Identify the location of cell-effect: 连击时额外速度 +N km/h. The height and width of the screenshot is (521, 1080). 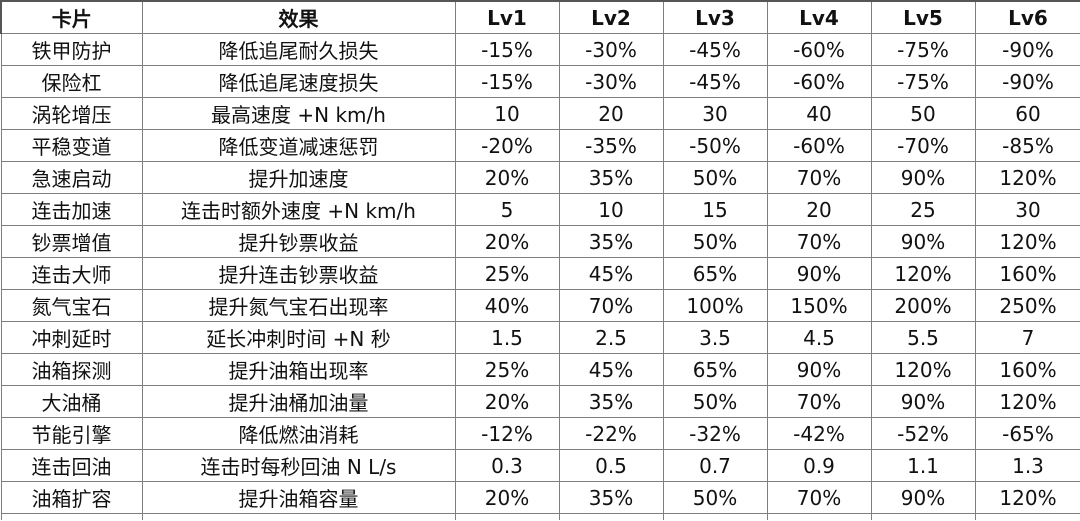
(298, 209).